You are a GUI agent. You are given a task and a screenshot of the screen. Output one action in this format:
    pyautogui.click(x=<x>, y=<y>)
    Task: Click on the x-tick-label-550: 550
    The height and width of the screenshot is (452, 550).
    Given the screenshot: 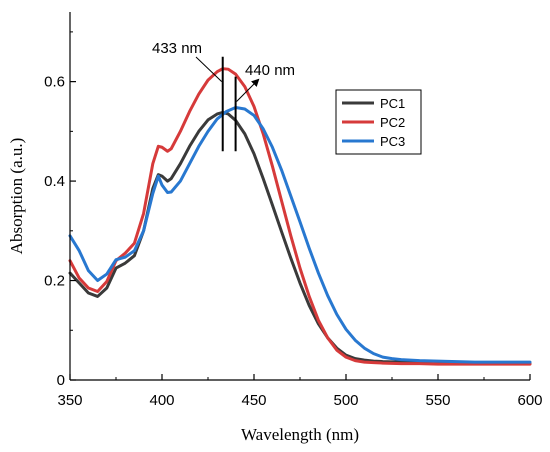 What is the action you would take?
    pyautogui.click(x=437, y=400)
    